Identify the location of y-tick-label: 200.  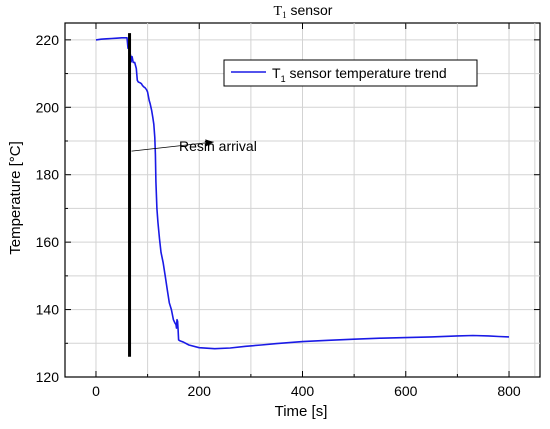
(48, 107).